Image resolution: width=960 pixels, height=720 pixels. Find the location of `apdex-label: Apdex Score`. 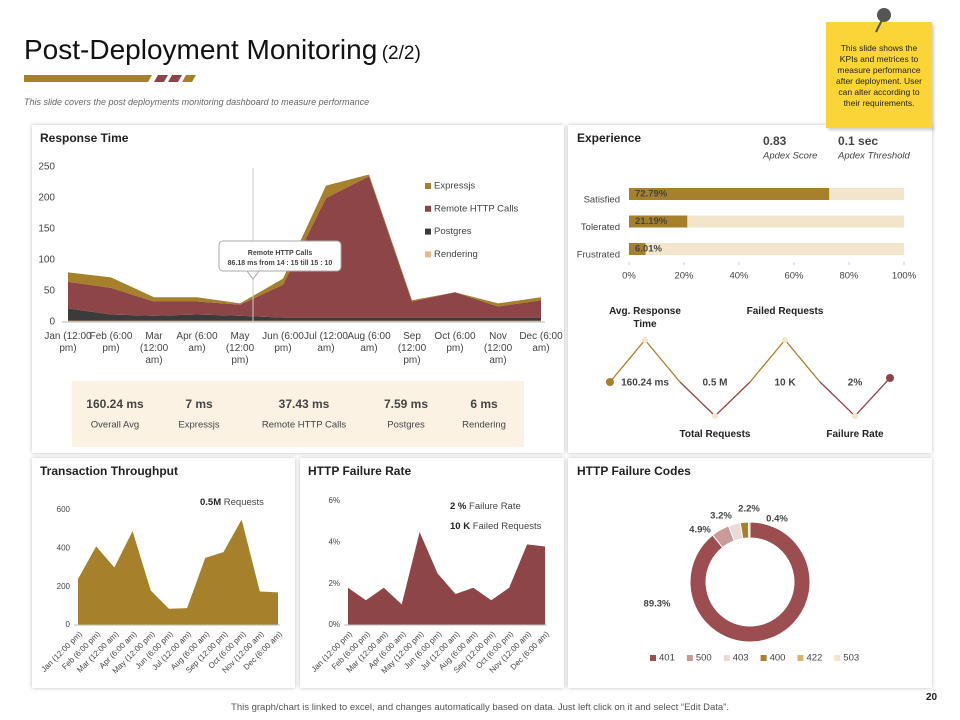

apdex-label: Apdex Score is located at coordinates (789, 156).